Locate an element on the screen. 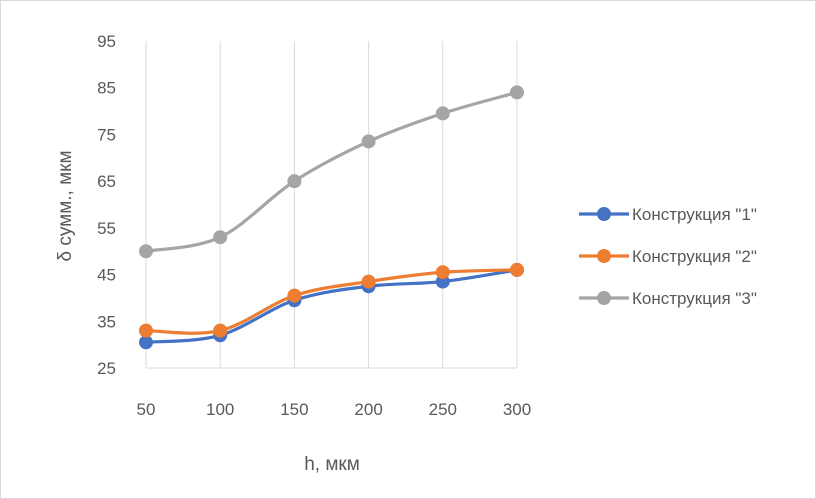 The height and width of the screenshot is (499, 816). x-tick-label-0: 50 is located at coordinates (146, 409).